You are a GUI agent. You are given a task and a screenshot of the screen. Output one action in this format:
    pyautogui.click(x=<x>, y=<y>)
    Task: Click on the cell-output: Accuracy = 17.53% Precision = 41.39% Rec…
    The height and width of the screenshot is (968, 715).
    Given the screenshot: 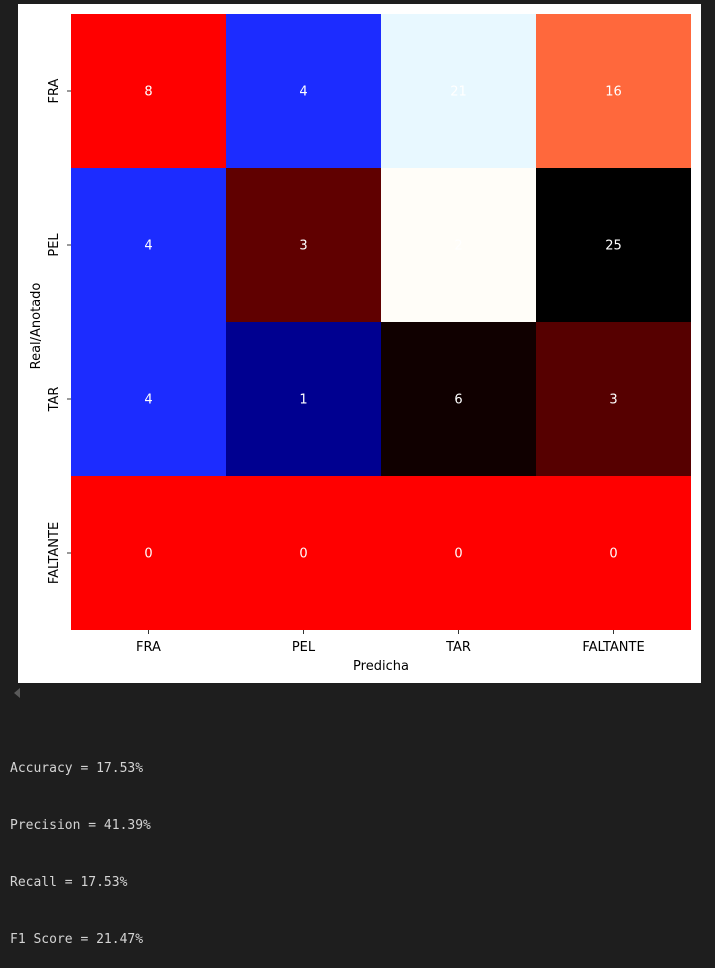 What is the action you would take?
    pyautogui.click(x=80, y=844)
    